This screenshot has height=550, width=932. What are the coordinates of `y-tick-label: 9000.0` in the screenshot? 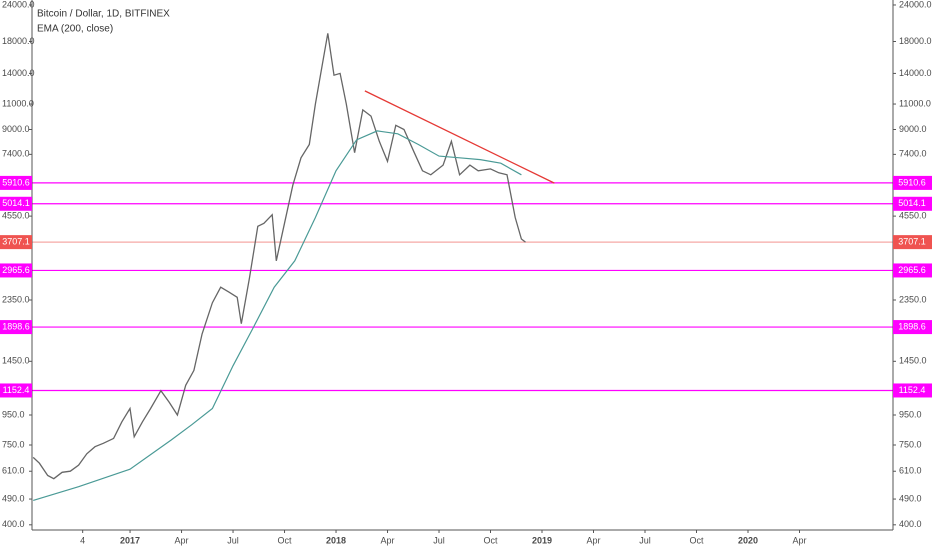 It's located at (16, 129).